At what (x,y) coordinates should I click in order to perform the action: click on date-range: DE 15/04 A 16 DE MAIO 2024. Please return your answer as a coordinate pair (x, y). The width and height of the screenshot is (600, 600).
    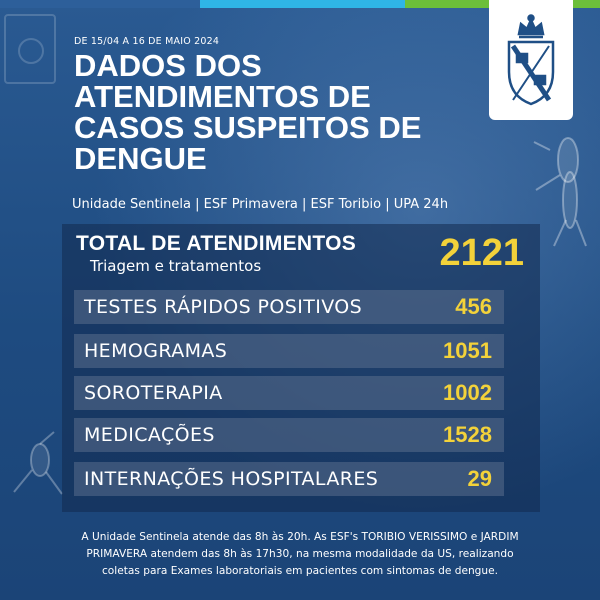
    Looking at the image, I should click on (147, 41).